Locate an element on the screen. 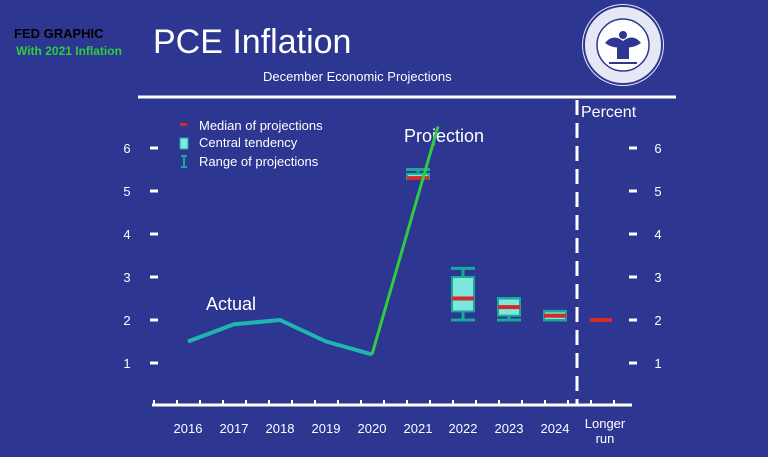 The height and width of the screenshot is (457, 768). legend-median-swatch is located at coordinates (183, 124).